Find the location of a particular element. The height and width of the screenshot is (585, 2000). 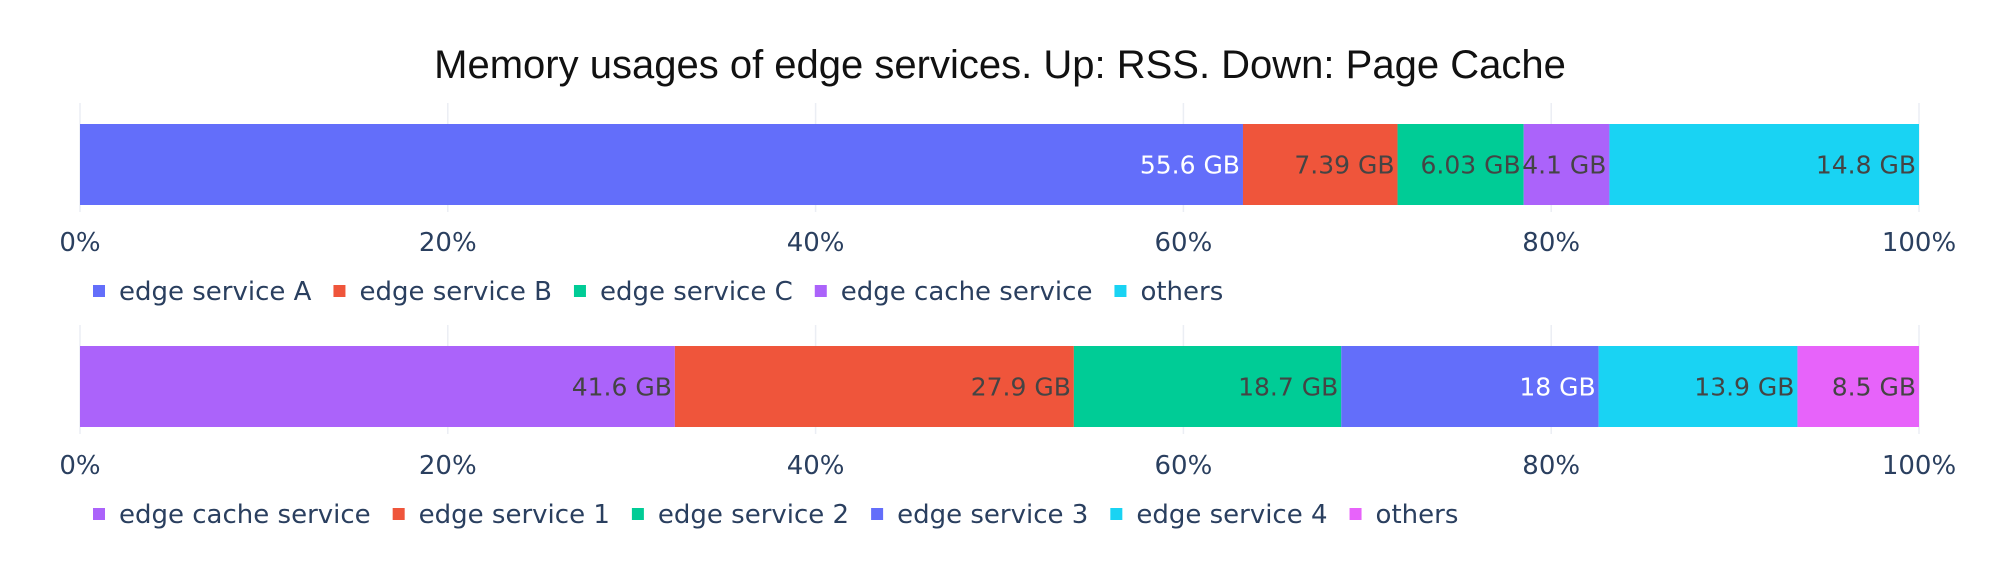

data-label: 27.9 GB is located at coordinates (1021, 387).